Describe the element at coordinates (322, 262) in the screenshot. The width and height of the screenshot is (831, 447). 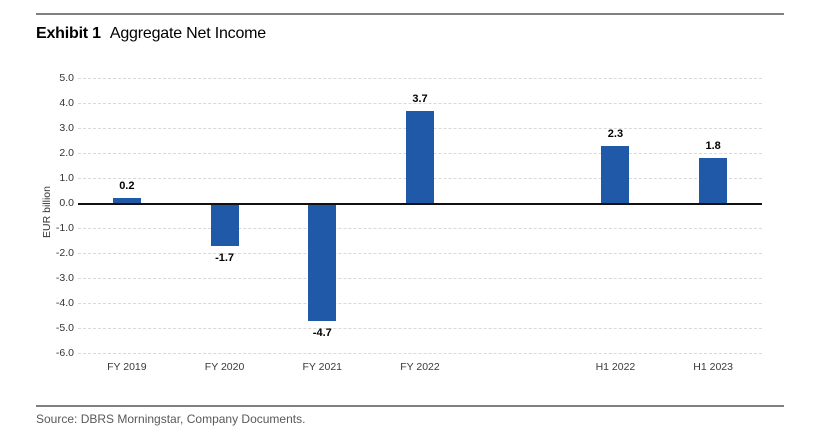
I see `bar-fy-2021` at that location.